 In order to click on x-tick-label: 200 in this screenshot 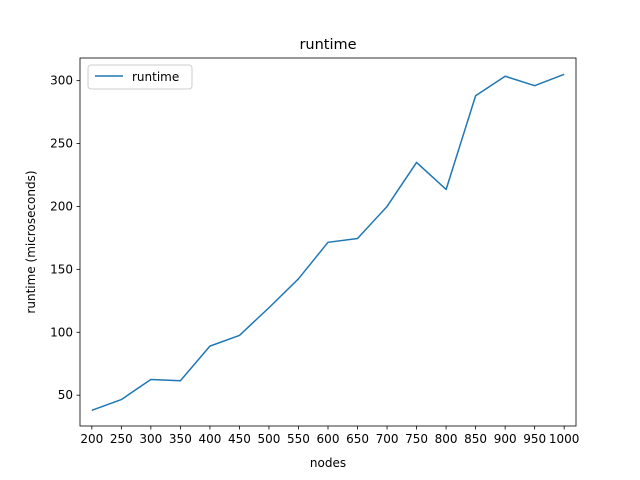, I will do `click(91, 439)`.